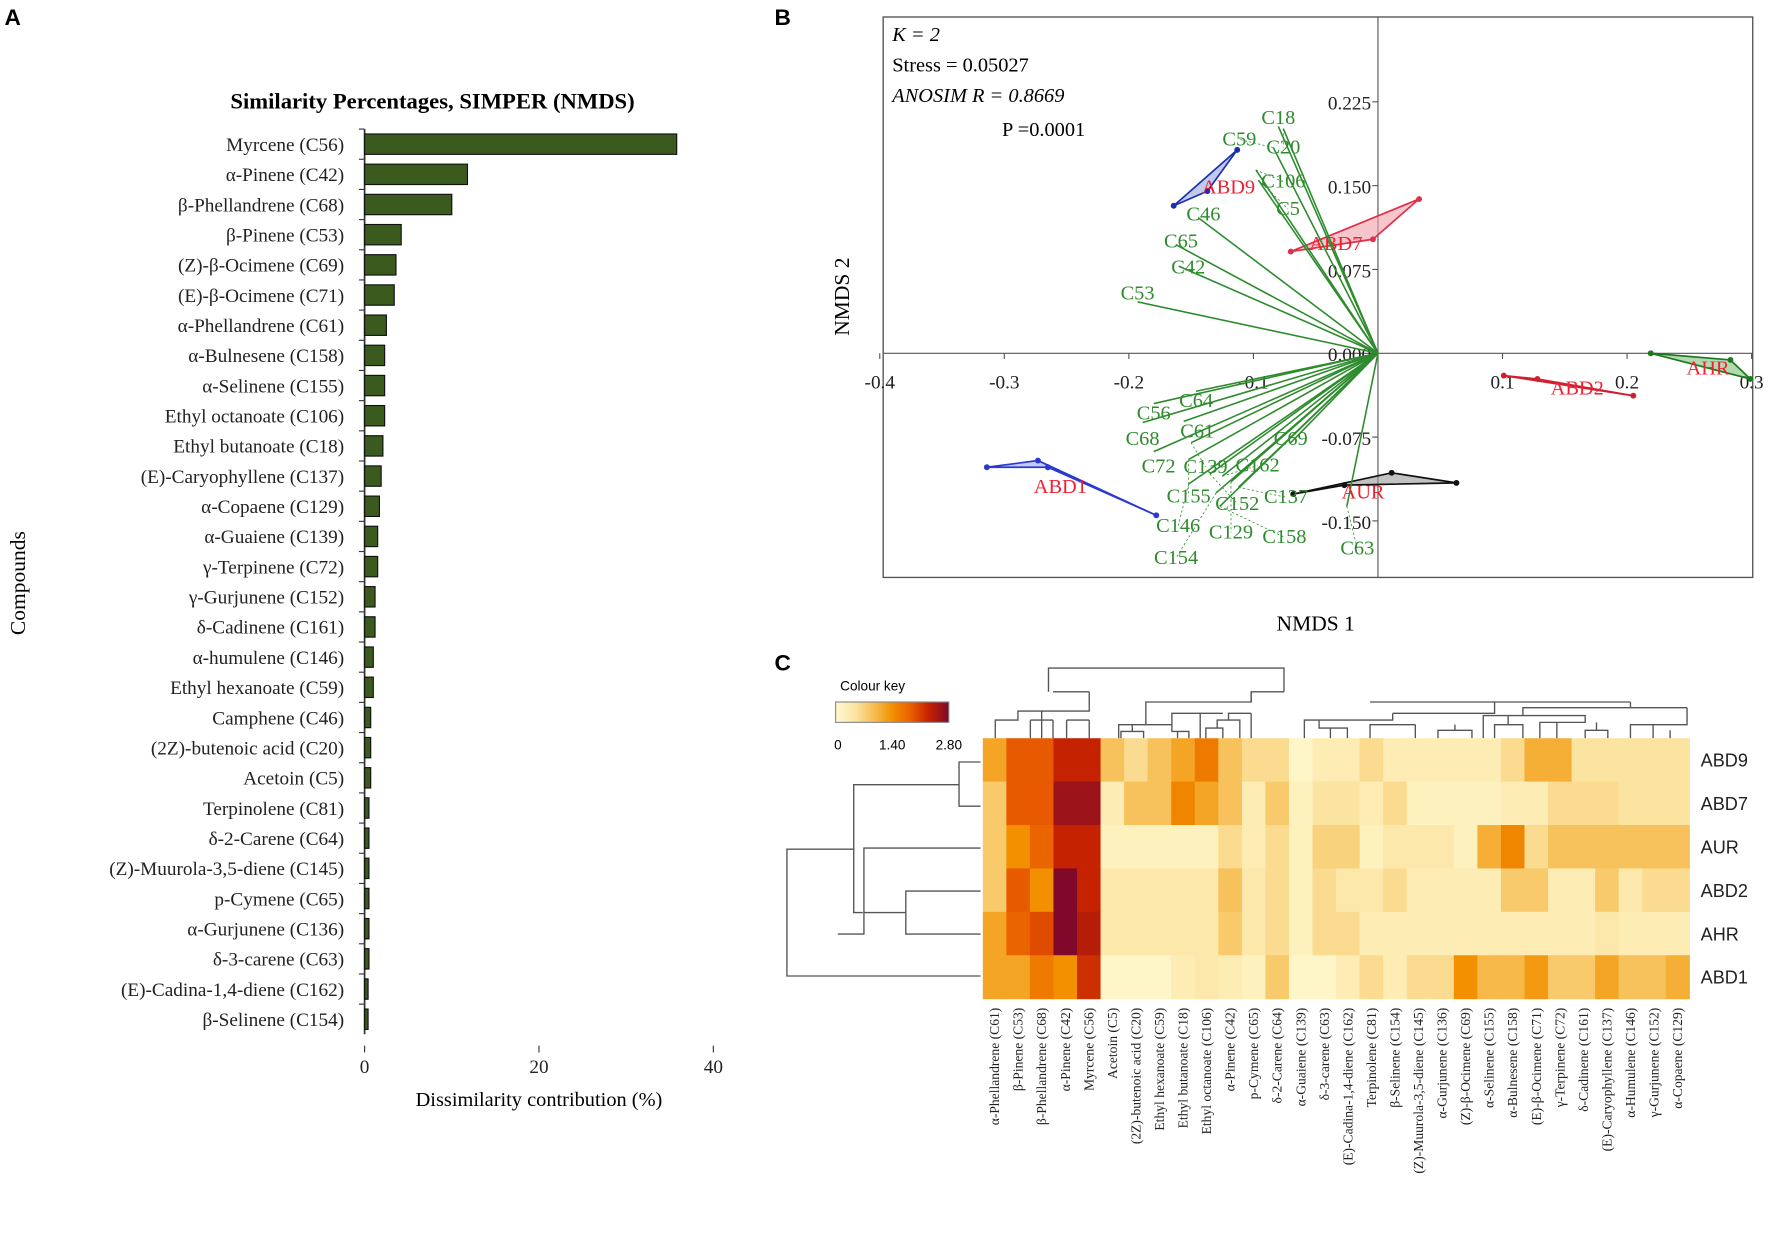 The height and width of the screenshot is (1250, 1772). Describe the element at coordinates (1178, 526) in the screenshot. I see `vector-label: C146` at that location.